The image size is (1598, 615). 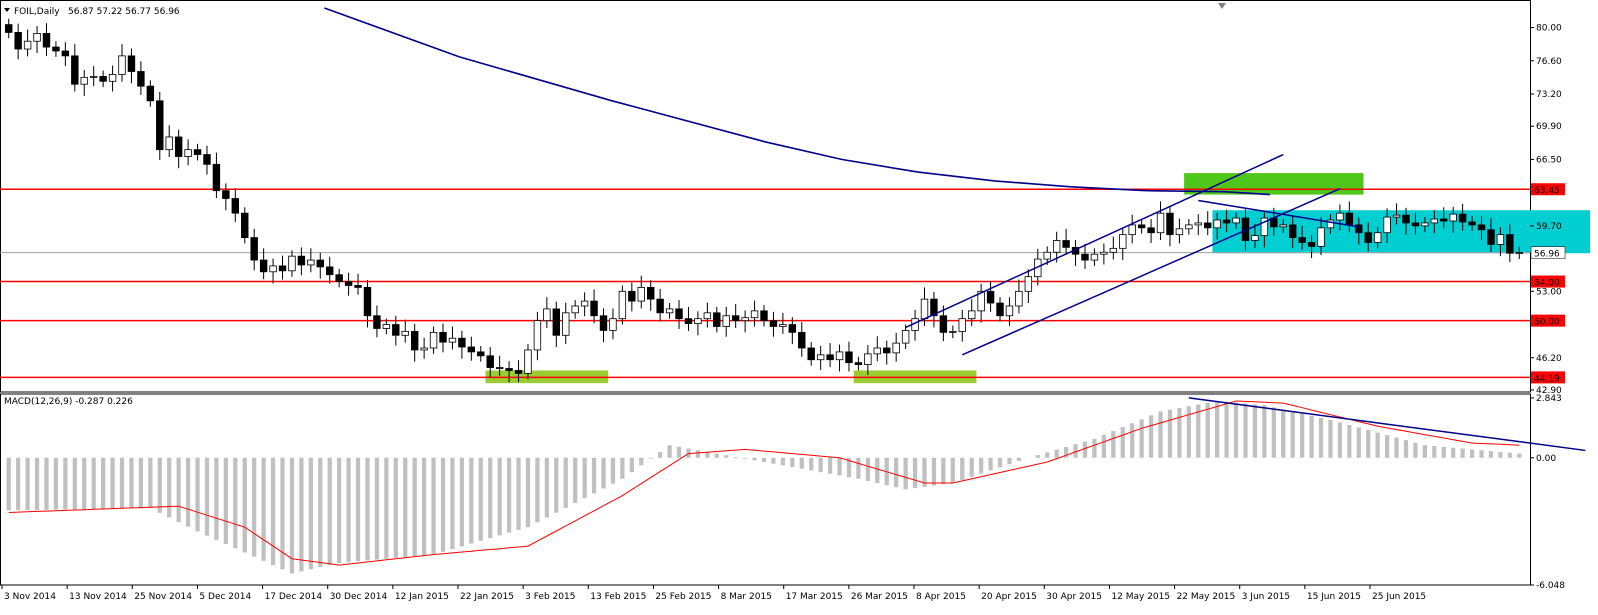 What do you see at coordinates (1009, 597) in the screenshot?
I see `time-axis-label: 20 Apr 2015` at bounding box center [1009, 597].